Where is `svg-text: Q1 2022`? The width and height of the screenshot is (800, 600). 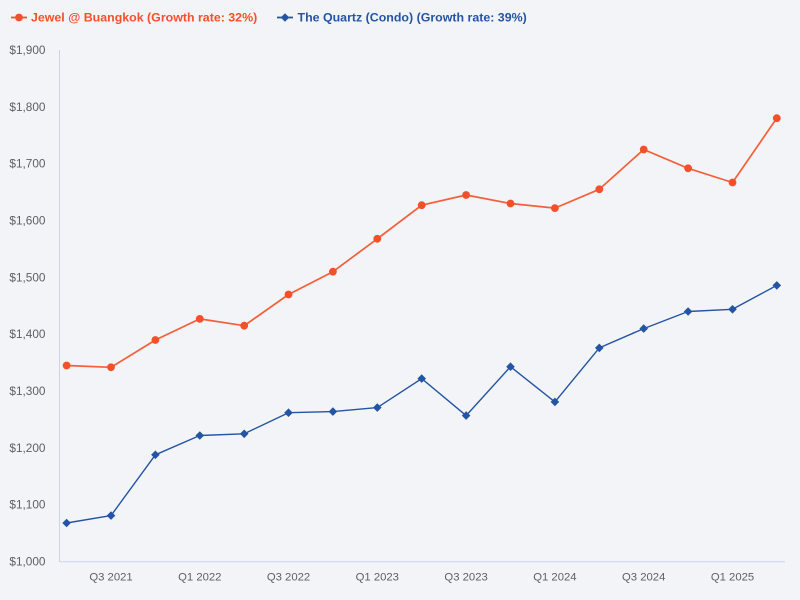 svg-text: Q1 2022 is located at coordinates (199, 578).